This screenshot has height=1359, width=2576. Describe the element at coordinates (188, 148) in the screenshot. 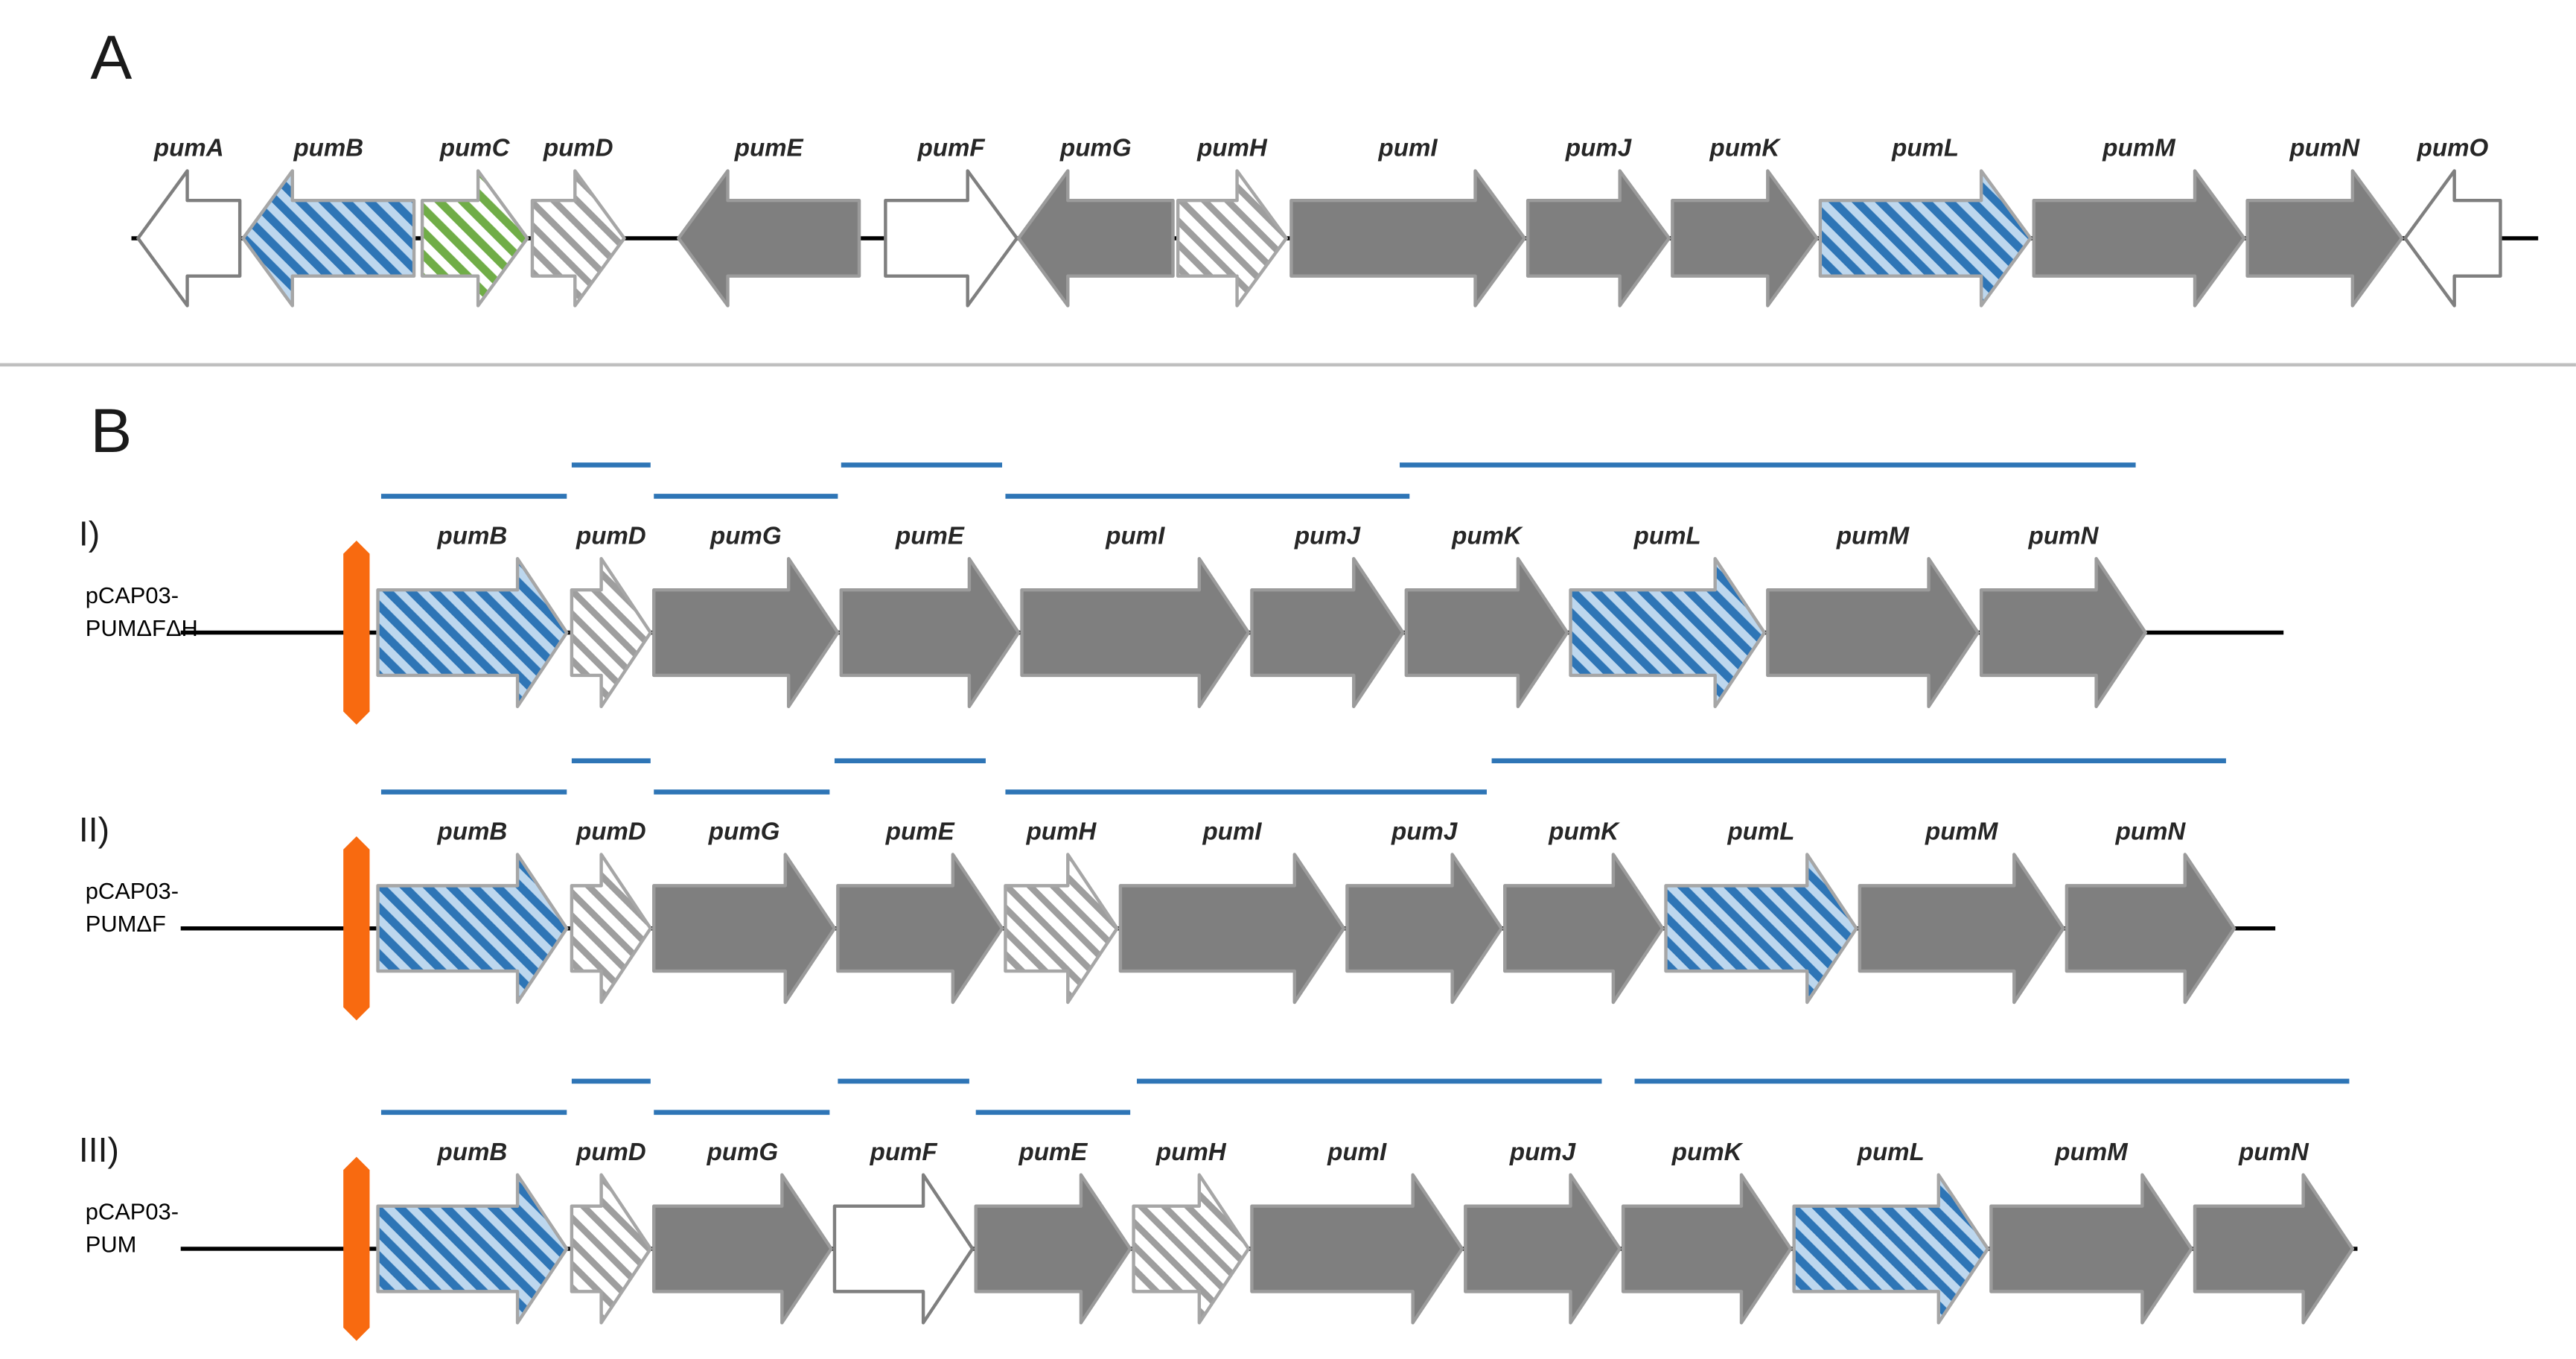

I see `gene-label-pumA: pumA` at that location.